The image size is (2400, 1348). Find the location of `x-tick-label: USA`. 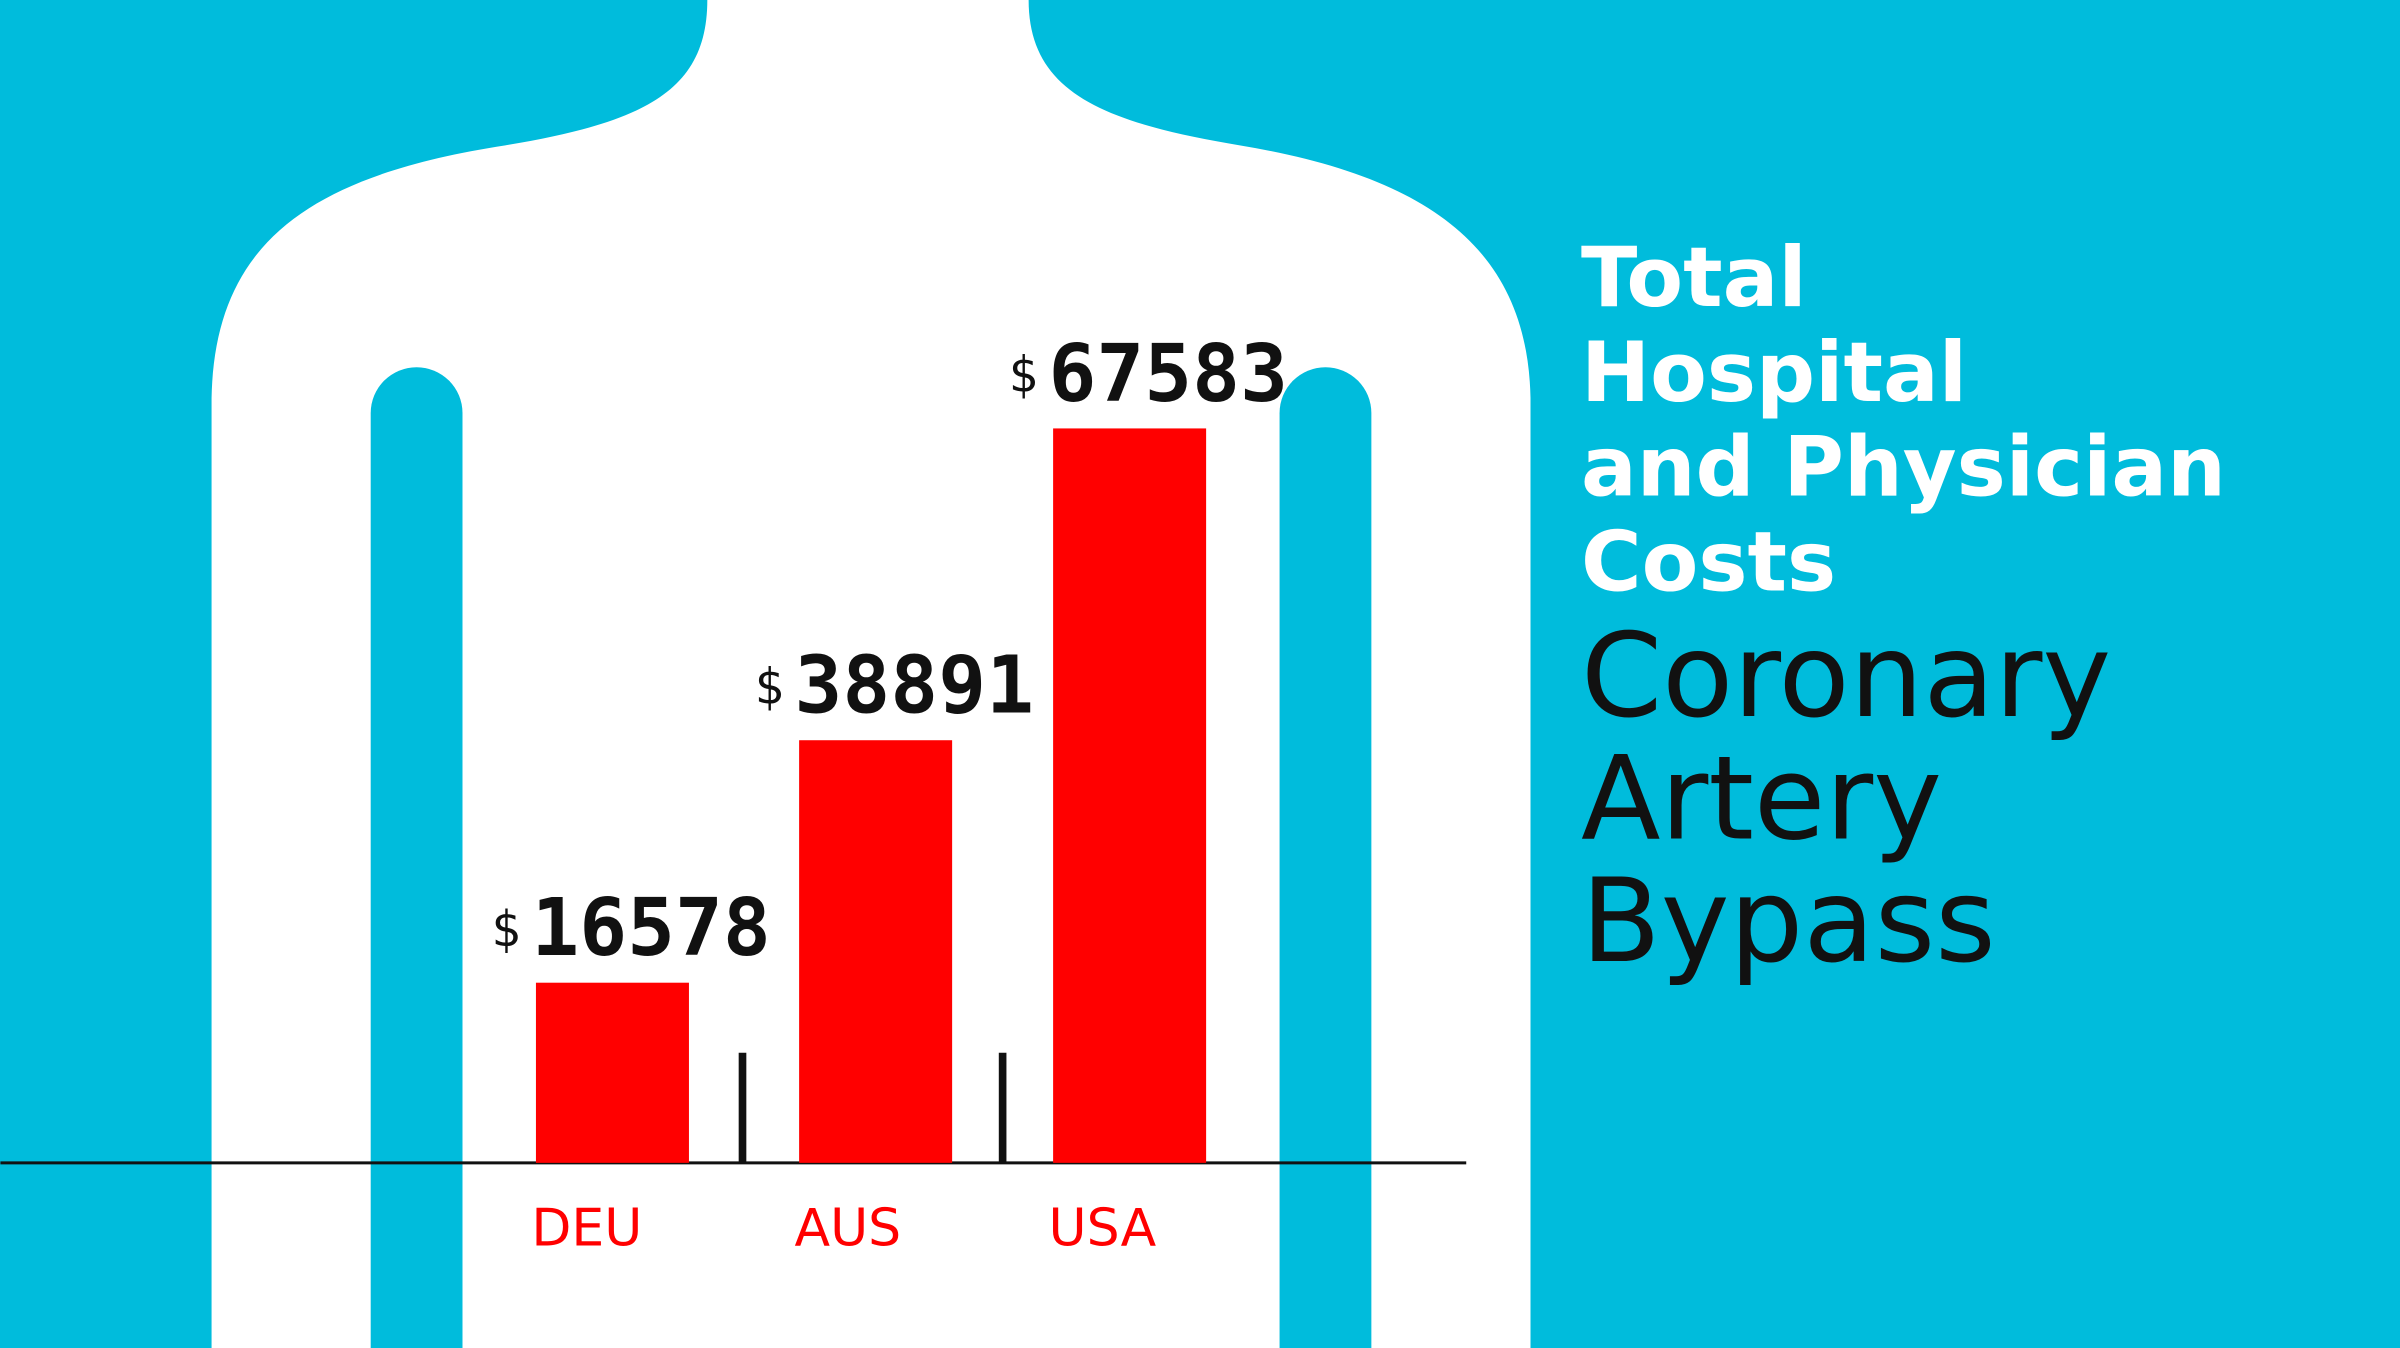

x-tick-label: USA is located at coordinates (1103, 1228).